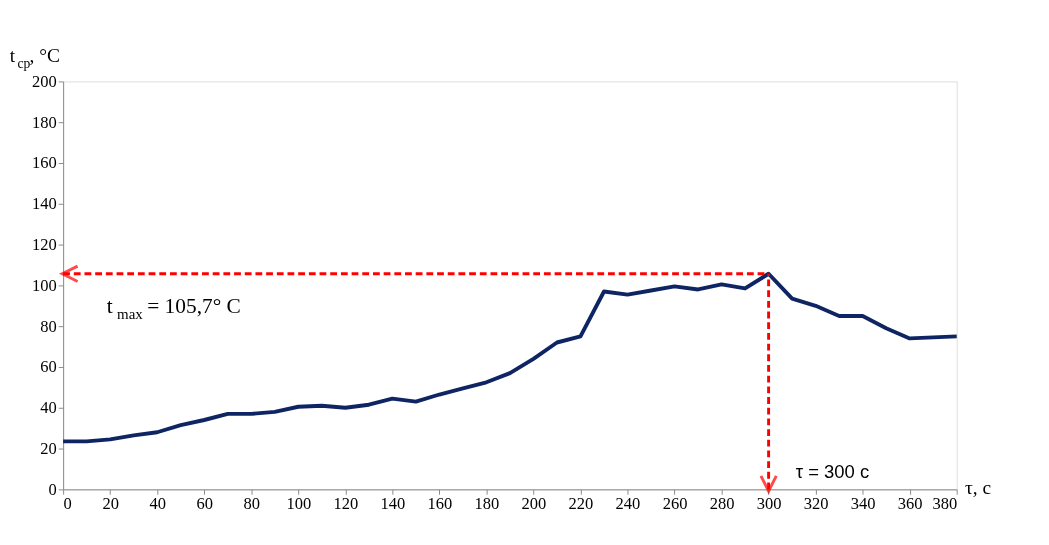  I want to click on y-tick-label: 20, so click(48, 448).